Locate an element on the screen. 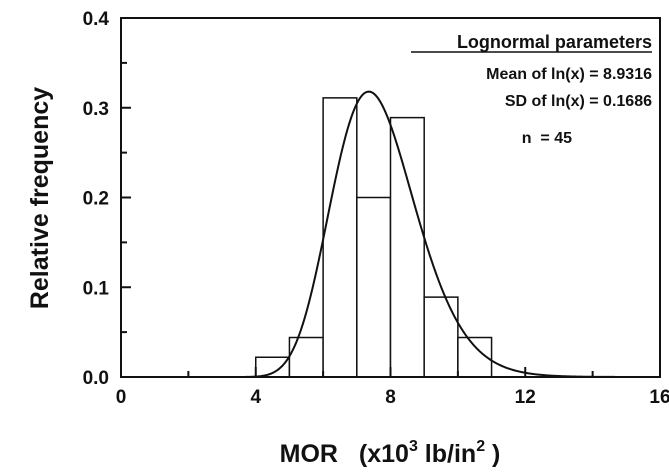 The height and width of the screenshot is (473, 669). y-axis-ticks: 0.0 0.1 0.2 0.3 0.4 is located at coordinates (107, 199).